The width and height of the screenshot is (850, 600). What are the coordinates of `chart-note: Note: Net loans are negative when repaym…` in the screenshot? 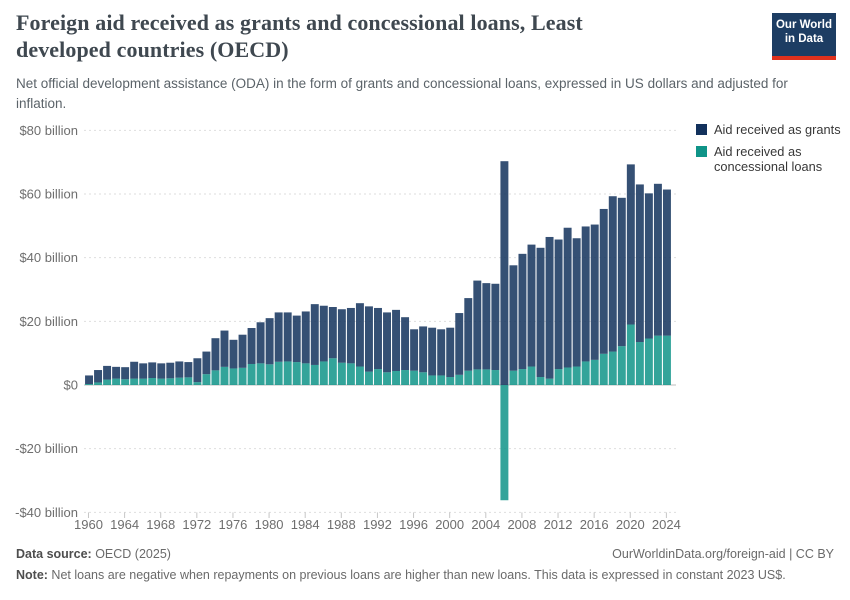 It's located at (425, 575).